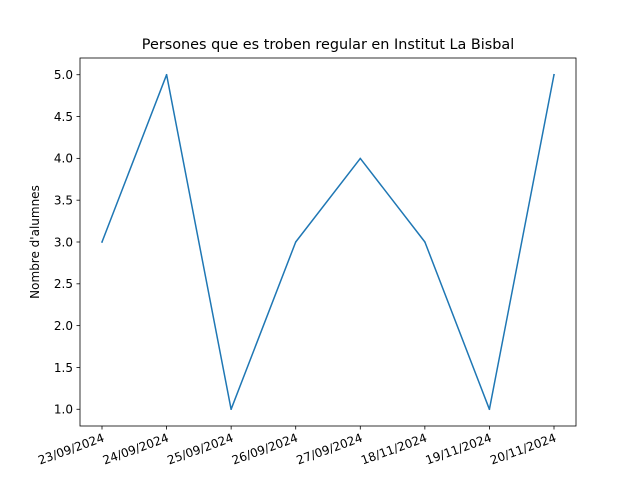 This screenshot has width=640, height=480. What do you see at coordinates (63, 159) in the screenshot?
I see `y-tick-label: 4.0` at bounding box center [63, 159].